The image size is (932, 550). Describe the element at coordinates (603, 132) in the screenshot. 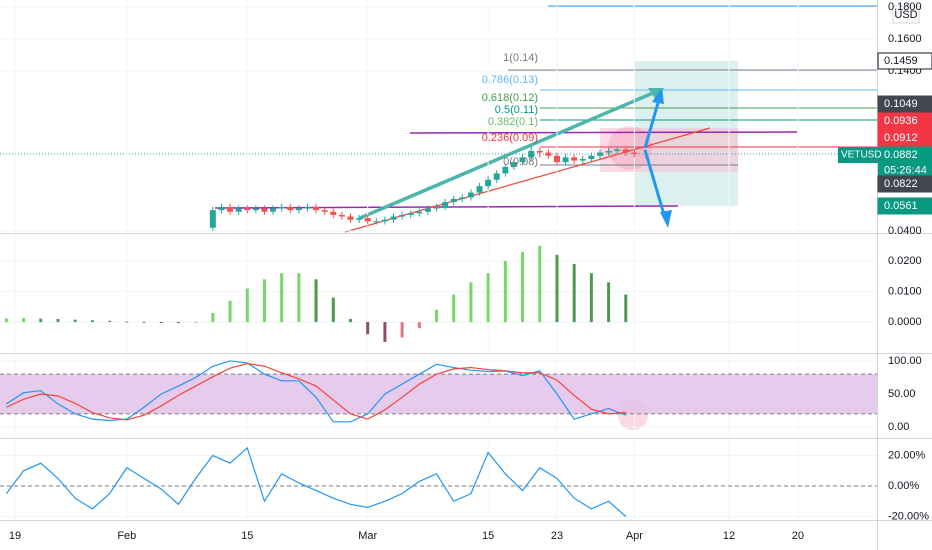

I see `resistance-line` at that location.